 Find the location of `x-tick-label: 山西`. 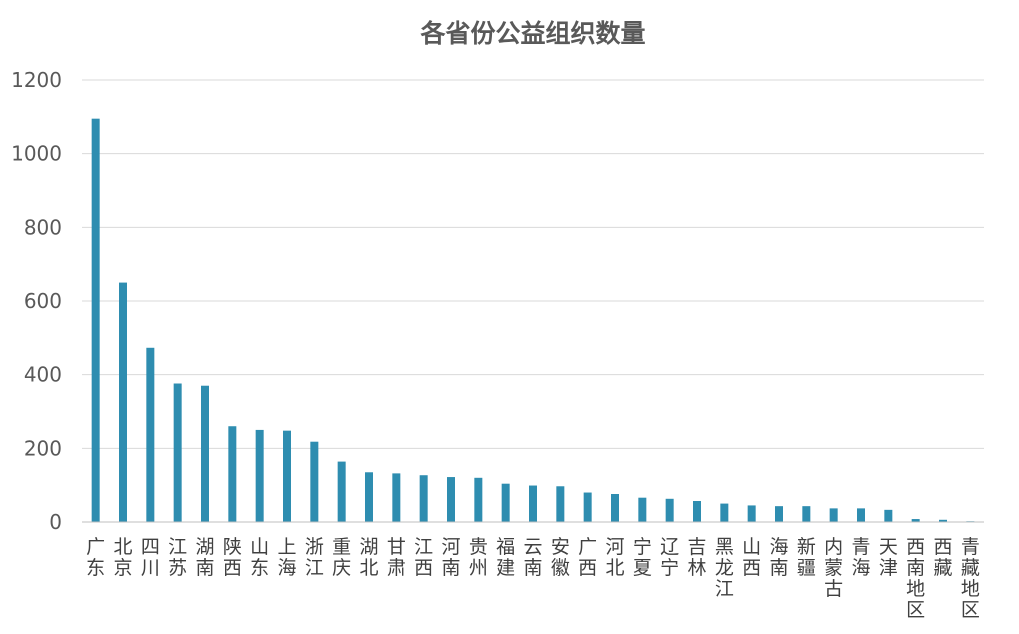

x-tick-label: 山西 is located at coordinates (751, 557).